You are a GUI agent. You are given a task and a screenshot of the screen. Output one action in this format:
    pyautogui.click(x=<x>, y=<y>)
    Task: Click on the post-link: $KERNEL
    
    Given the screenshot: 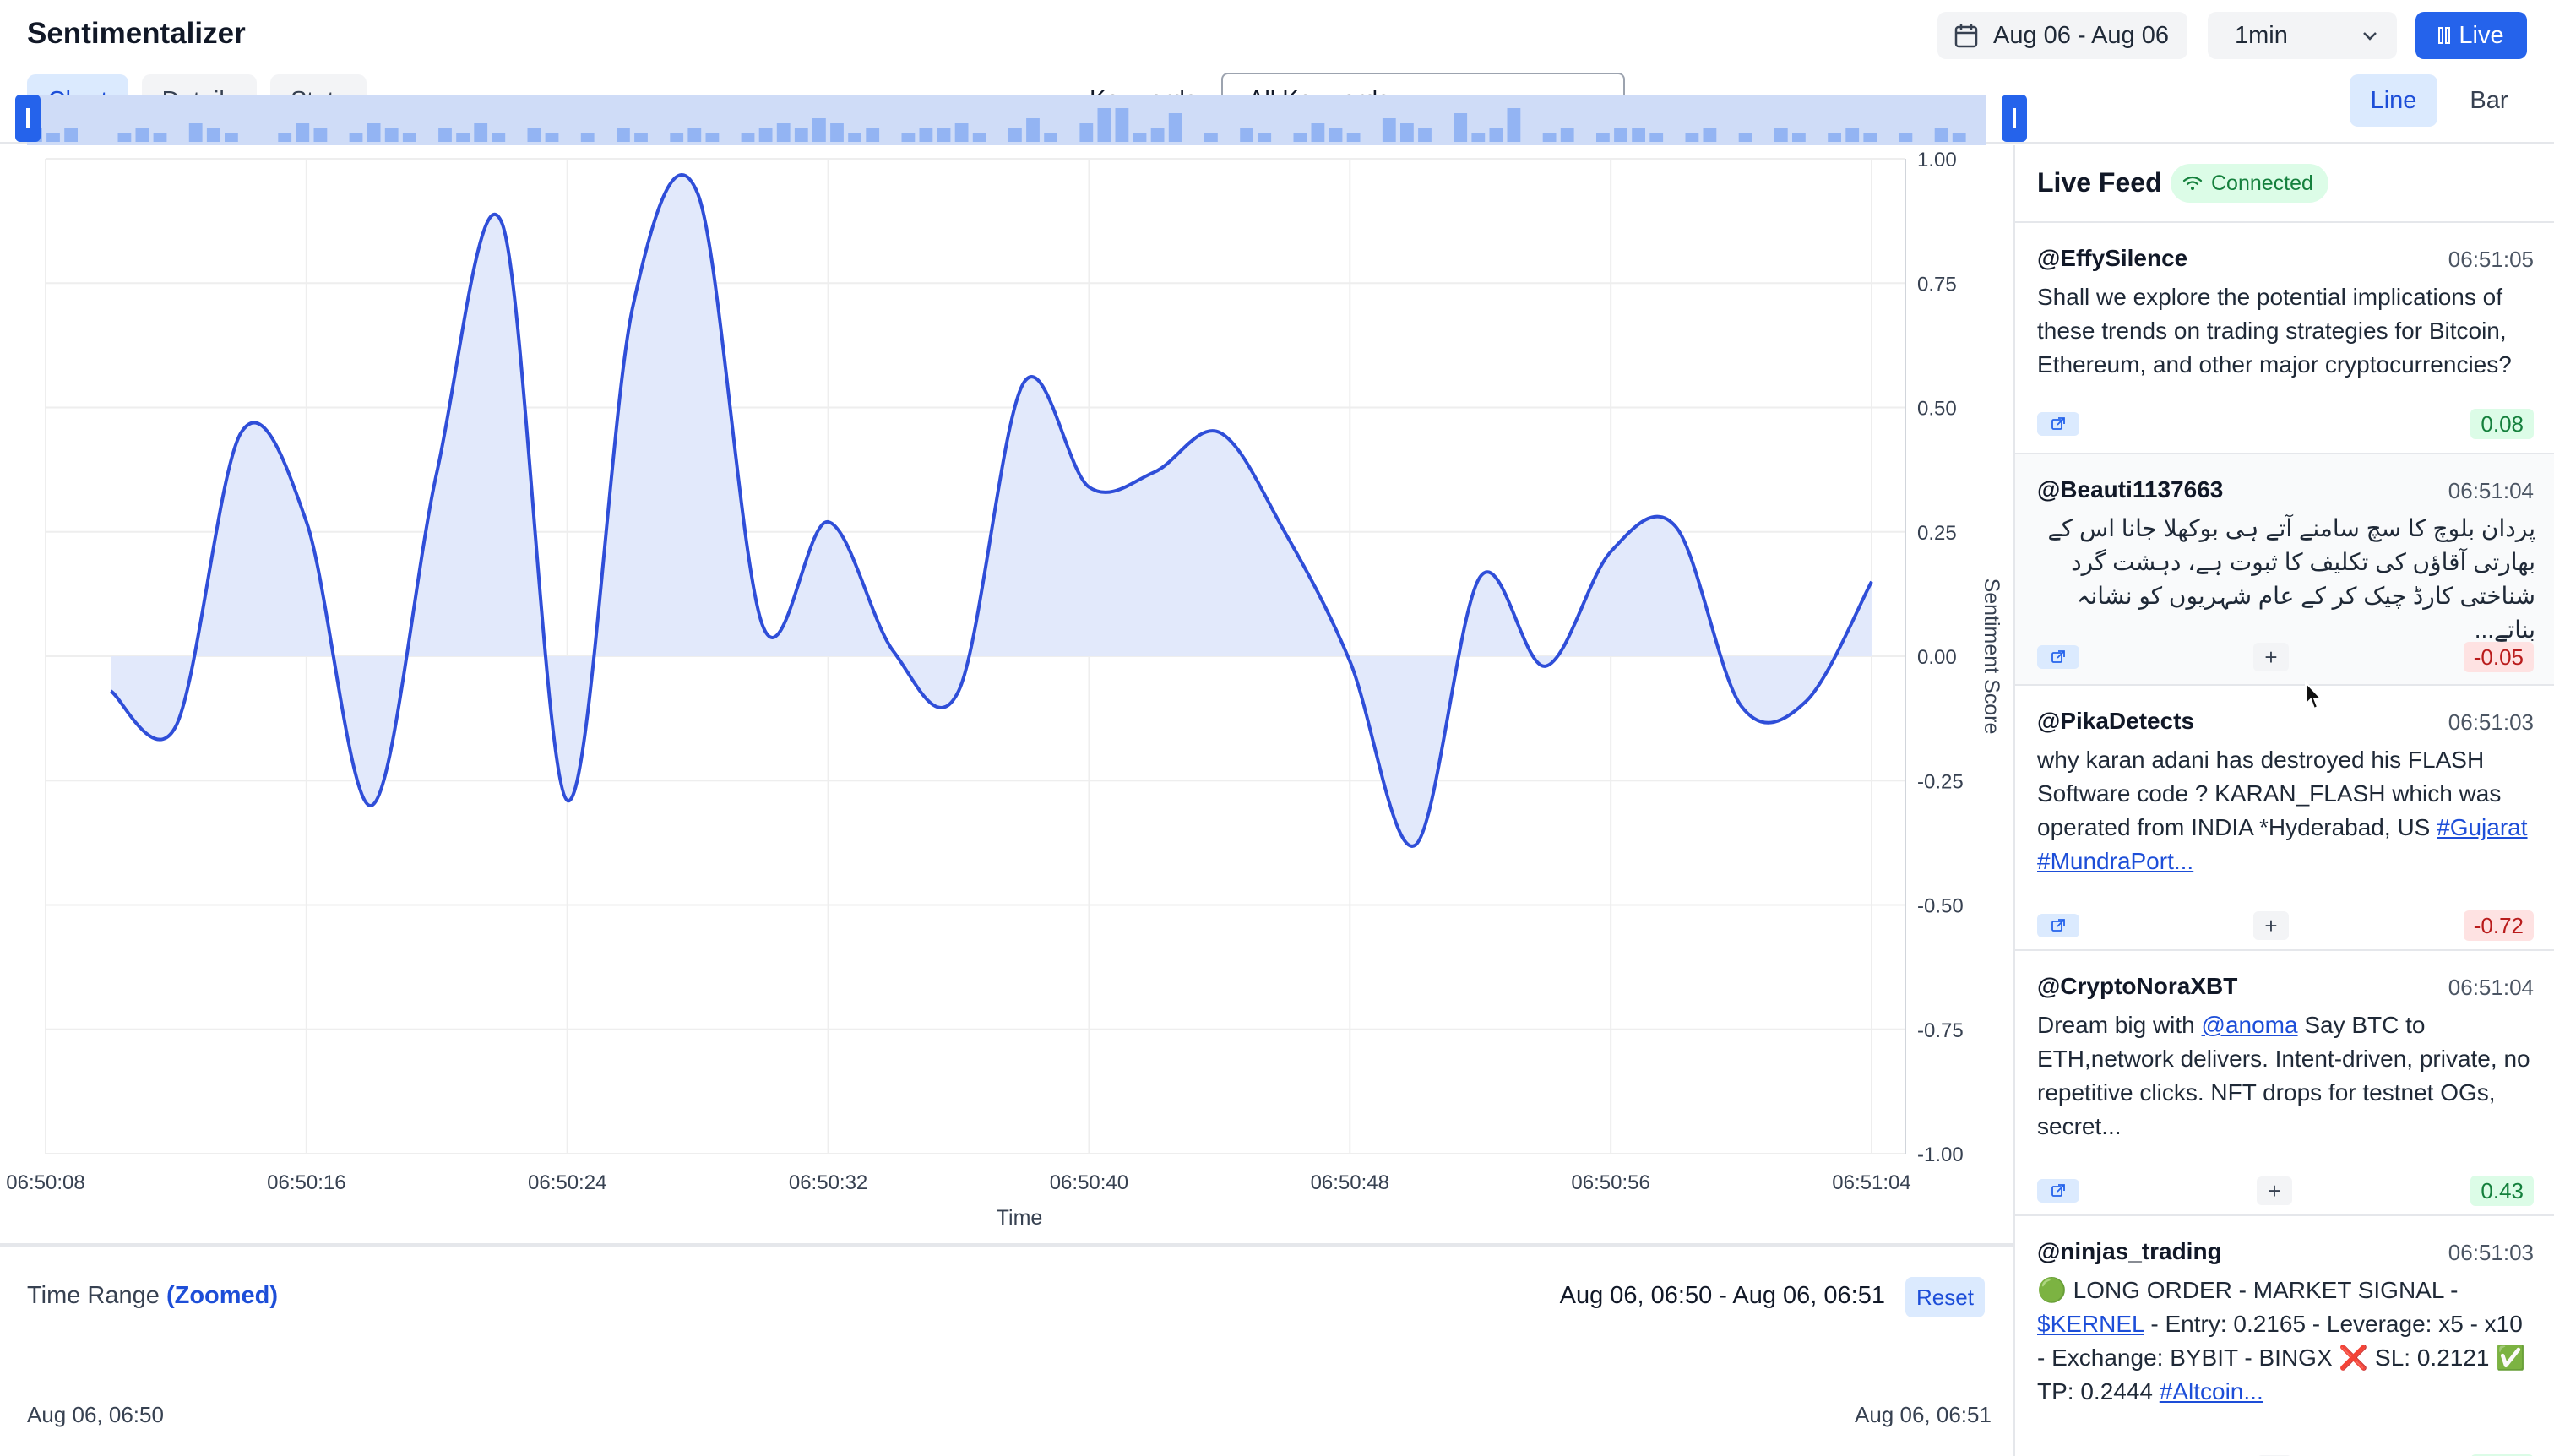 What is the action you would take?
    pyautogui.click(x=2090, y=1324)
    